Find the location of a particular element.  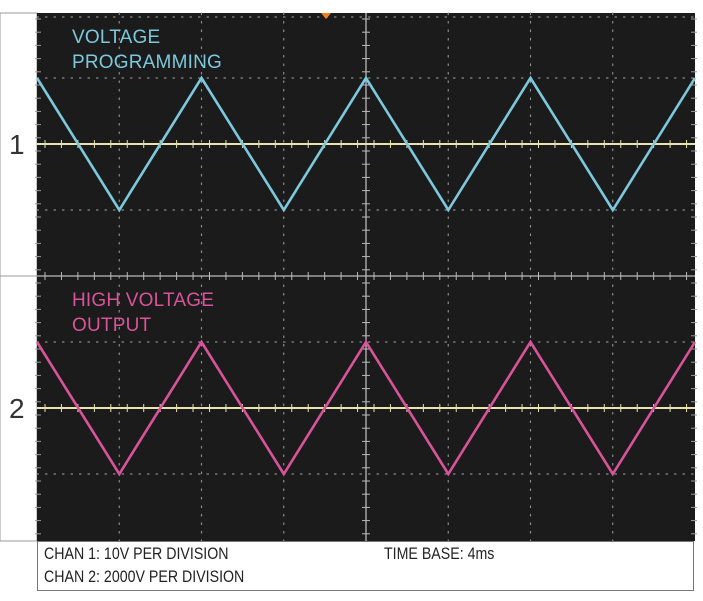

trigger-marker-icon is located at coordinates (326, 16).